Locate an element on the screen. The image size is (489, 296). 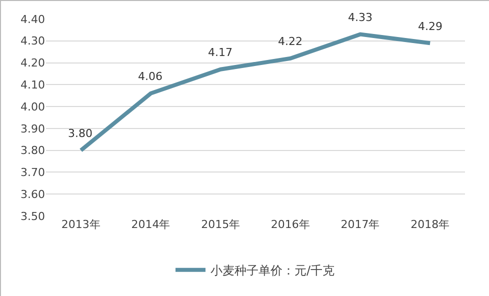
x-tick-label: 2017年 is located at coordinates (360, 224).